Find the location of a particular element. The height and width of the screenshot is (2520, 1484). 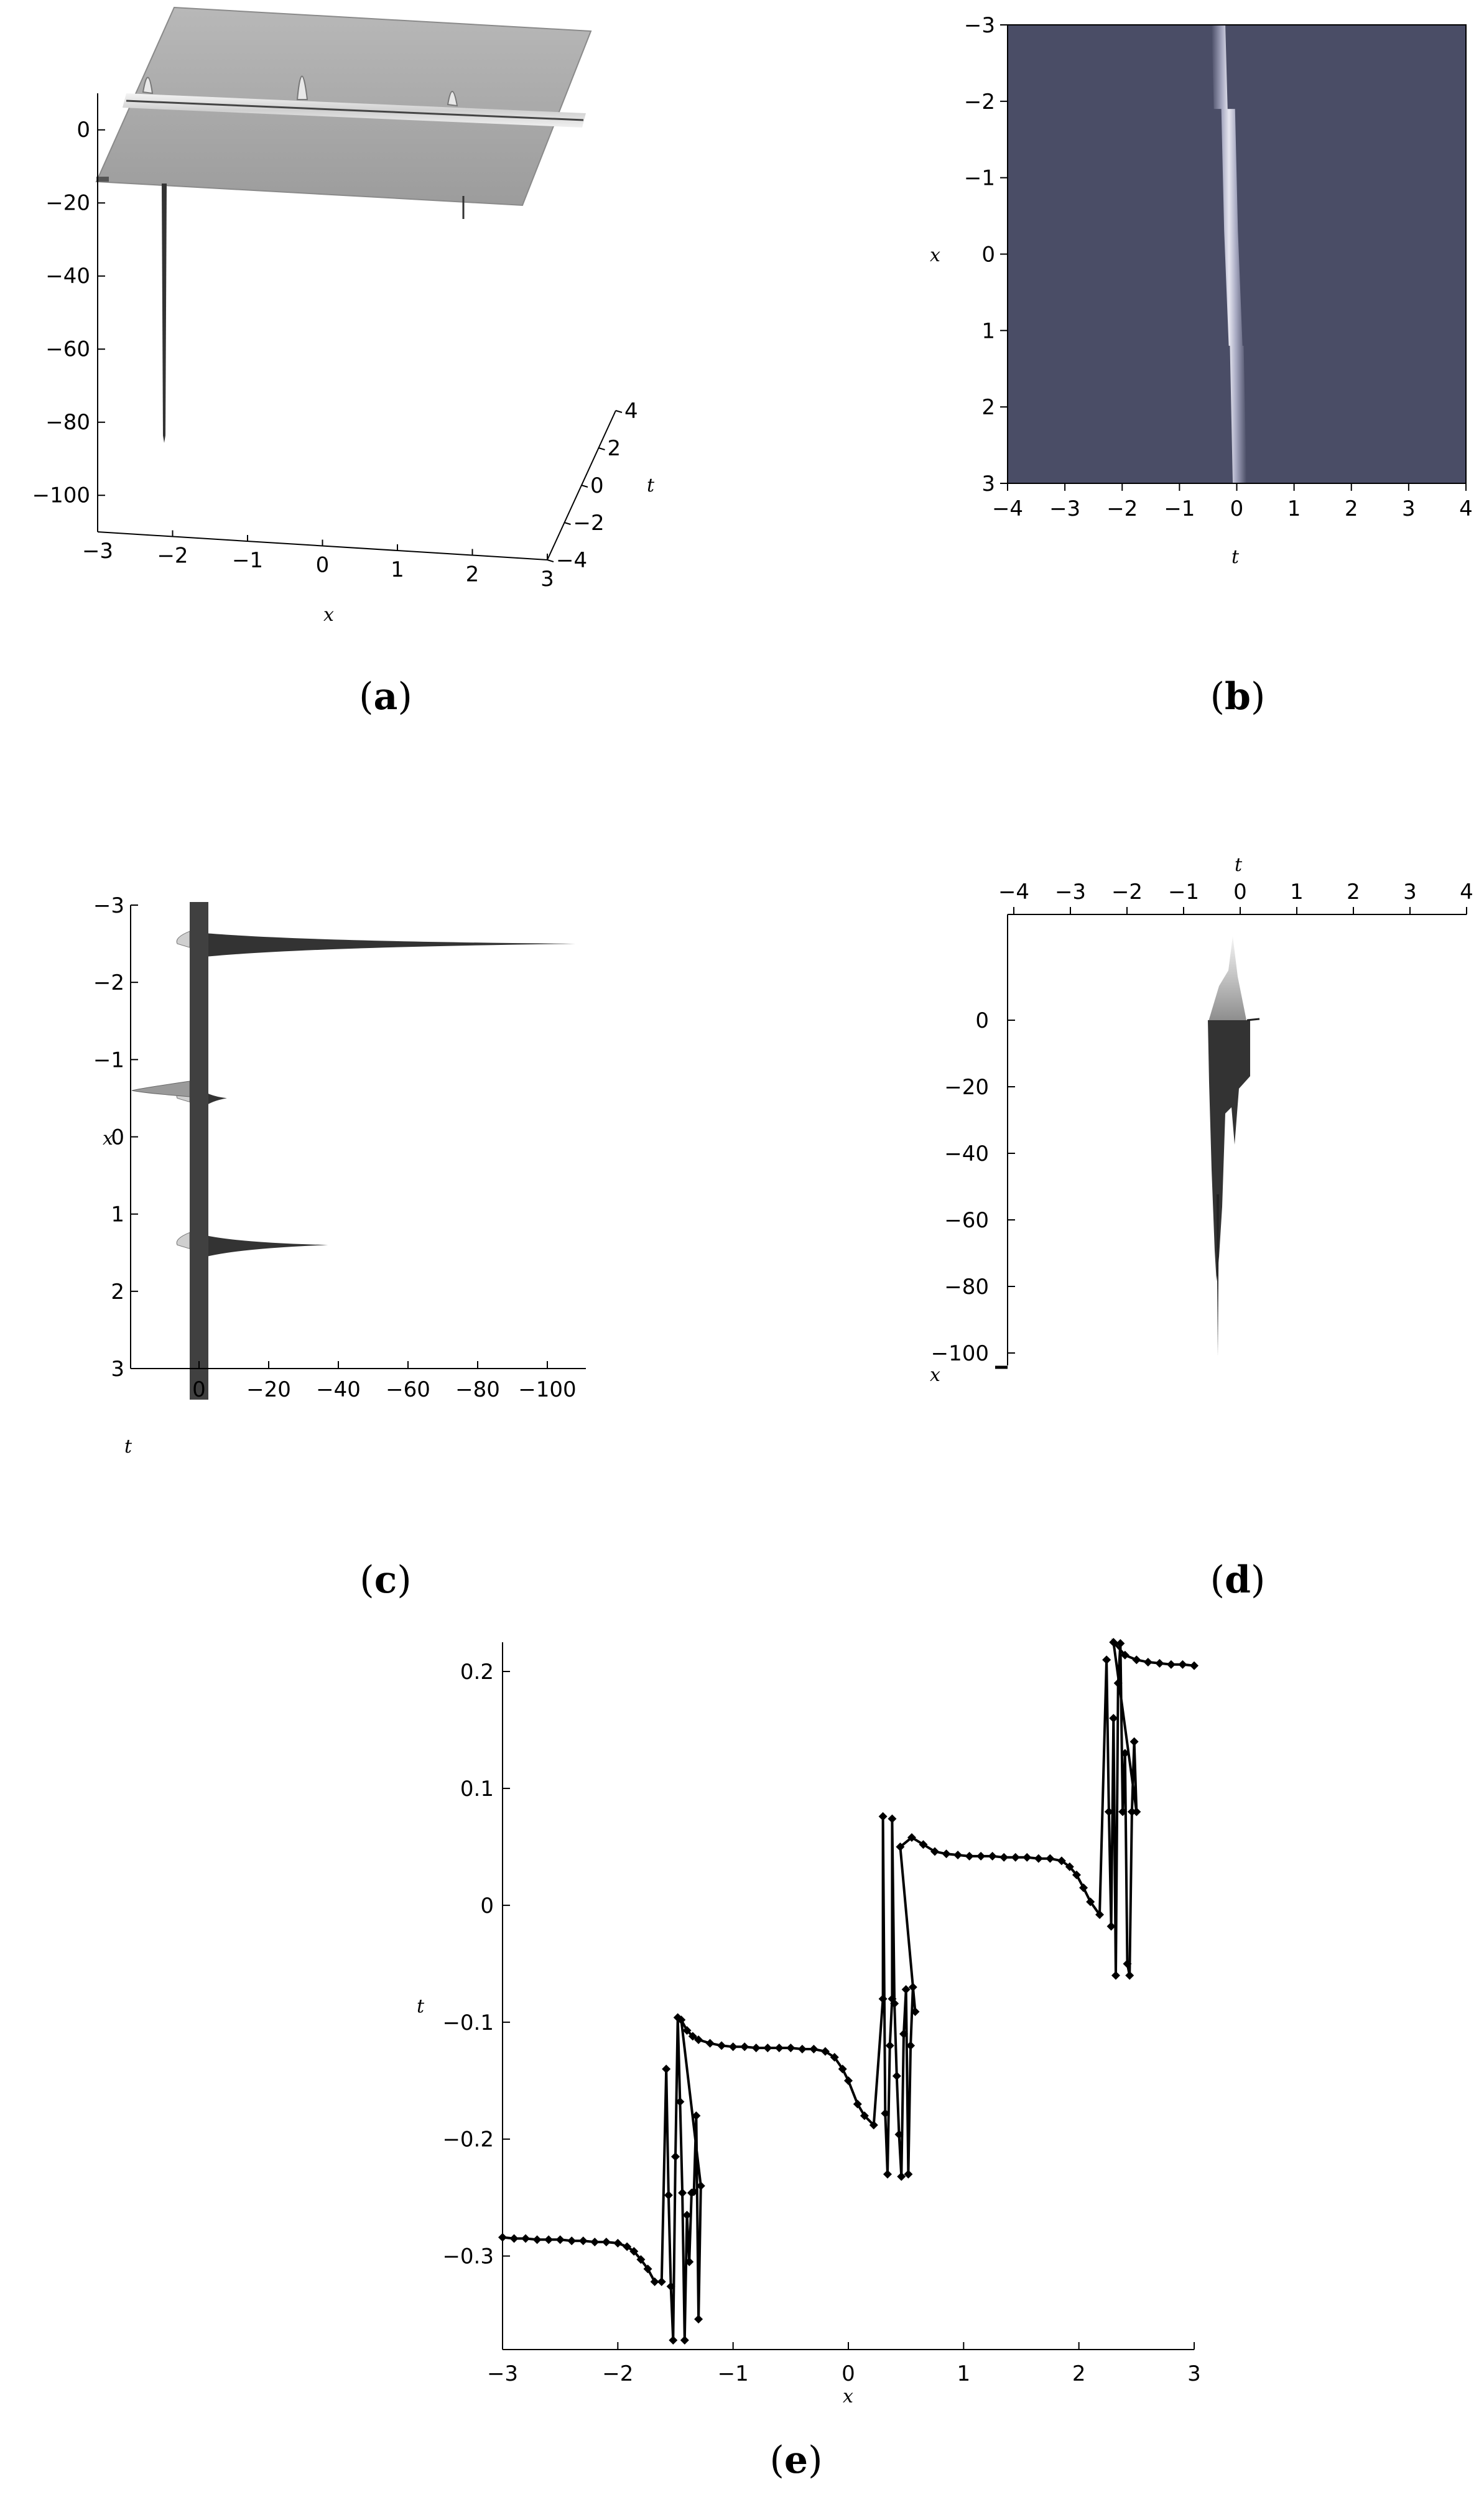

t-tick-label: 4 is located at coordinates (1467, 892).